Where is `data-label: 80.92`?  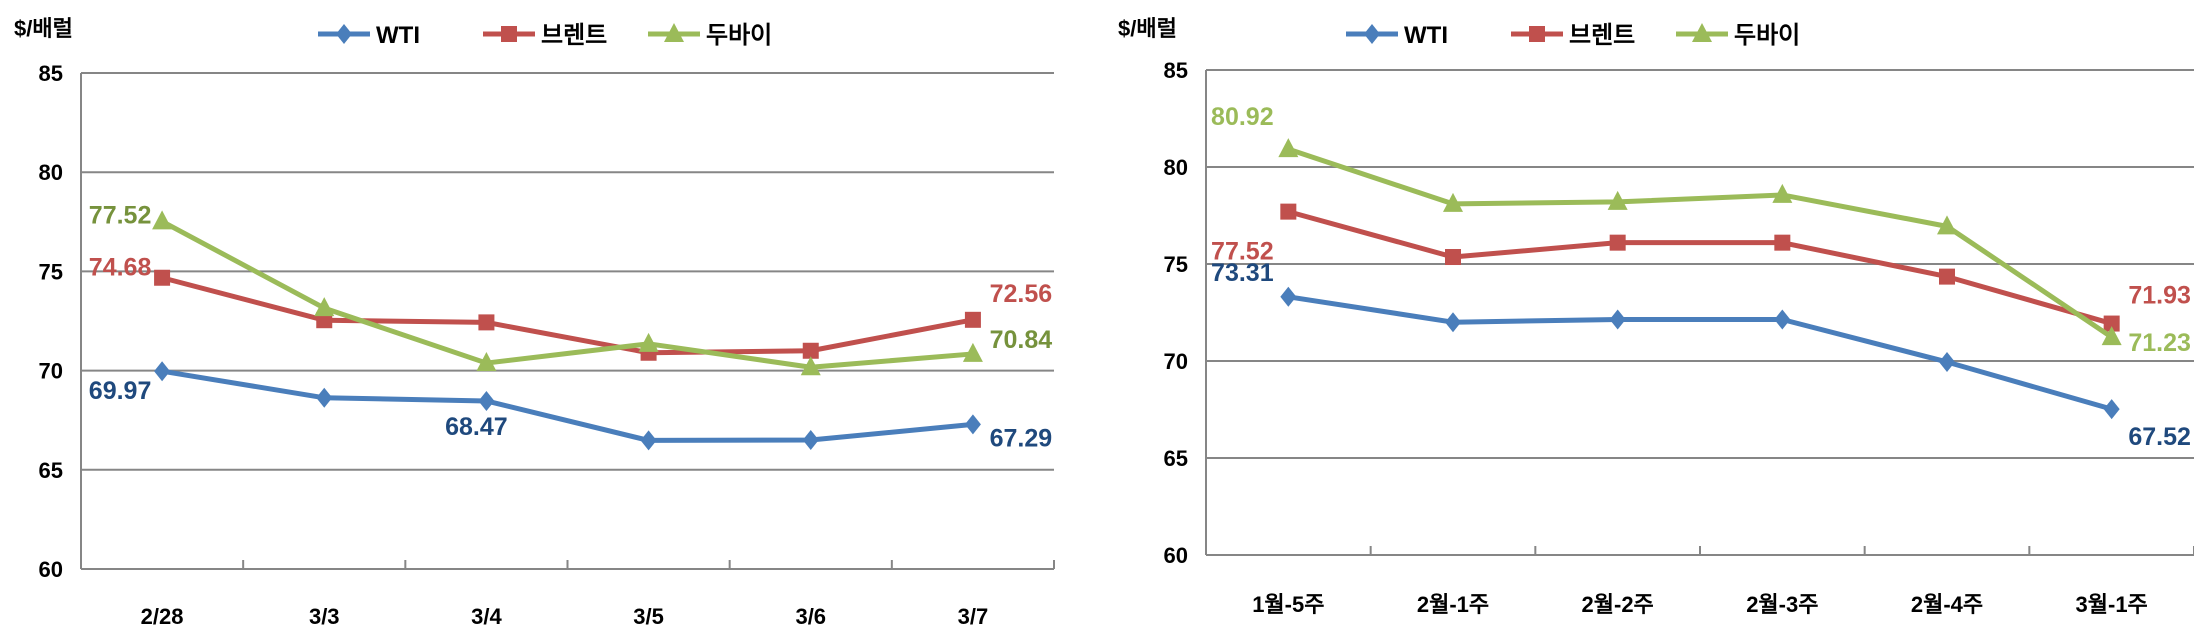 data-label: 80.92 is located at coordinates (1242, 117).